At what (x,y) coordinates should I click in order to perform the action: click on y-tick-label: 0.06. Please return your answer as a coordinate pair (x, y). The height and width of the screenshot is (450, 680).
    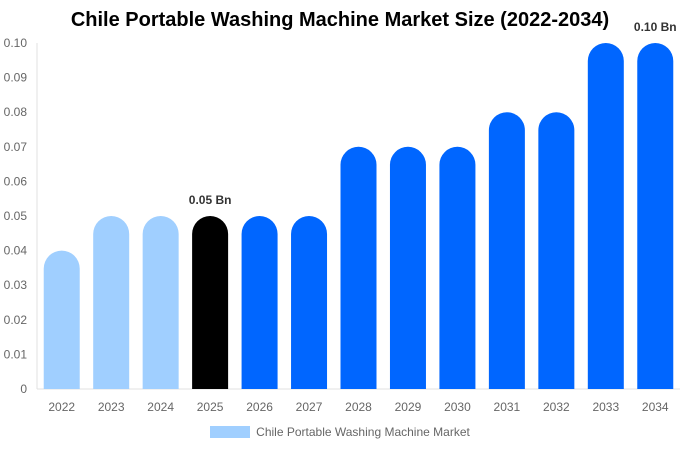
    Looking at the image, I should click on (16, 181).